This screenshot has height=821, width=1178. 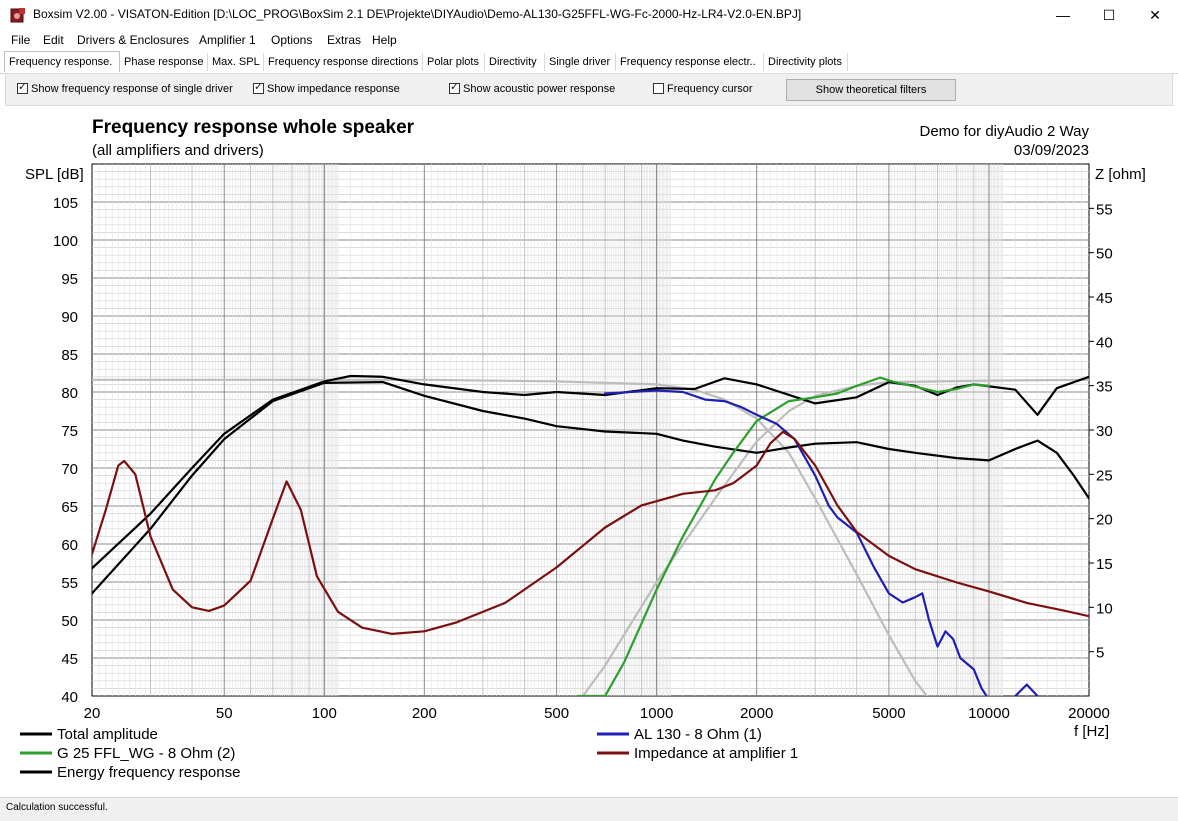 I want to click on boxsim-app-icon, so click(x=17, y=15).